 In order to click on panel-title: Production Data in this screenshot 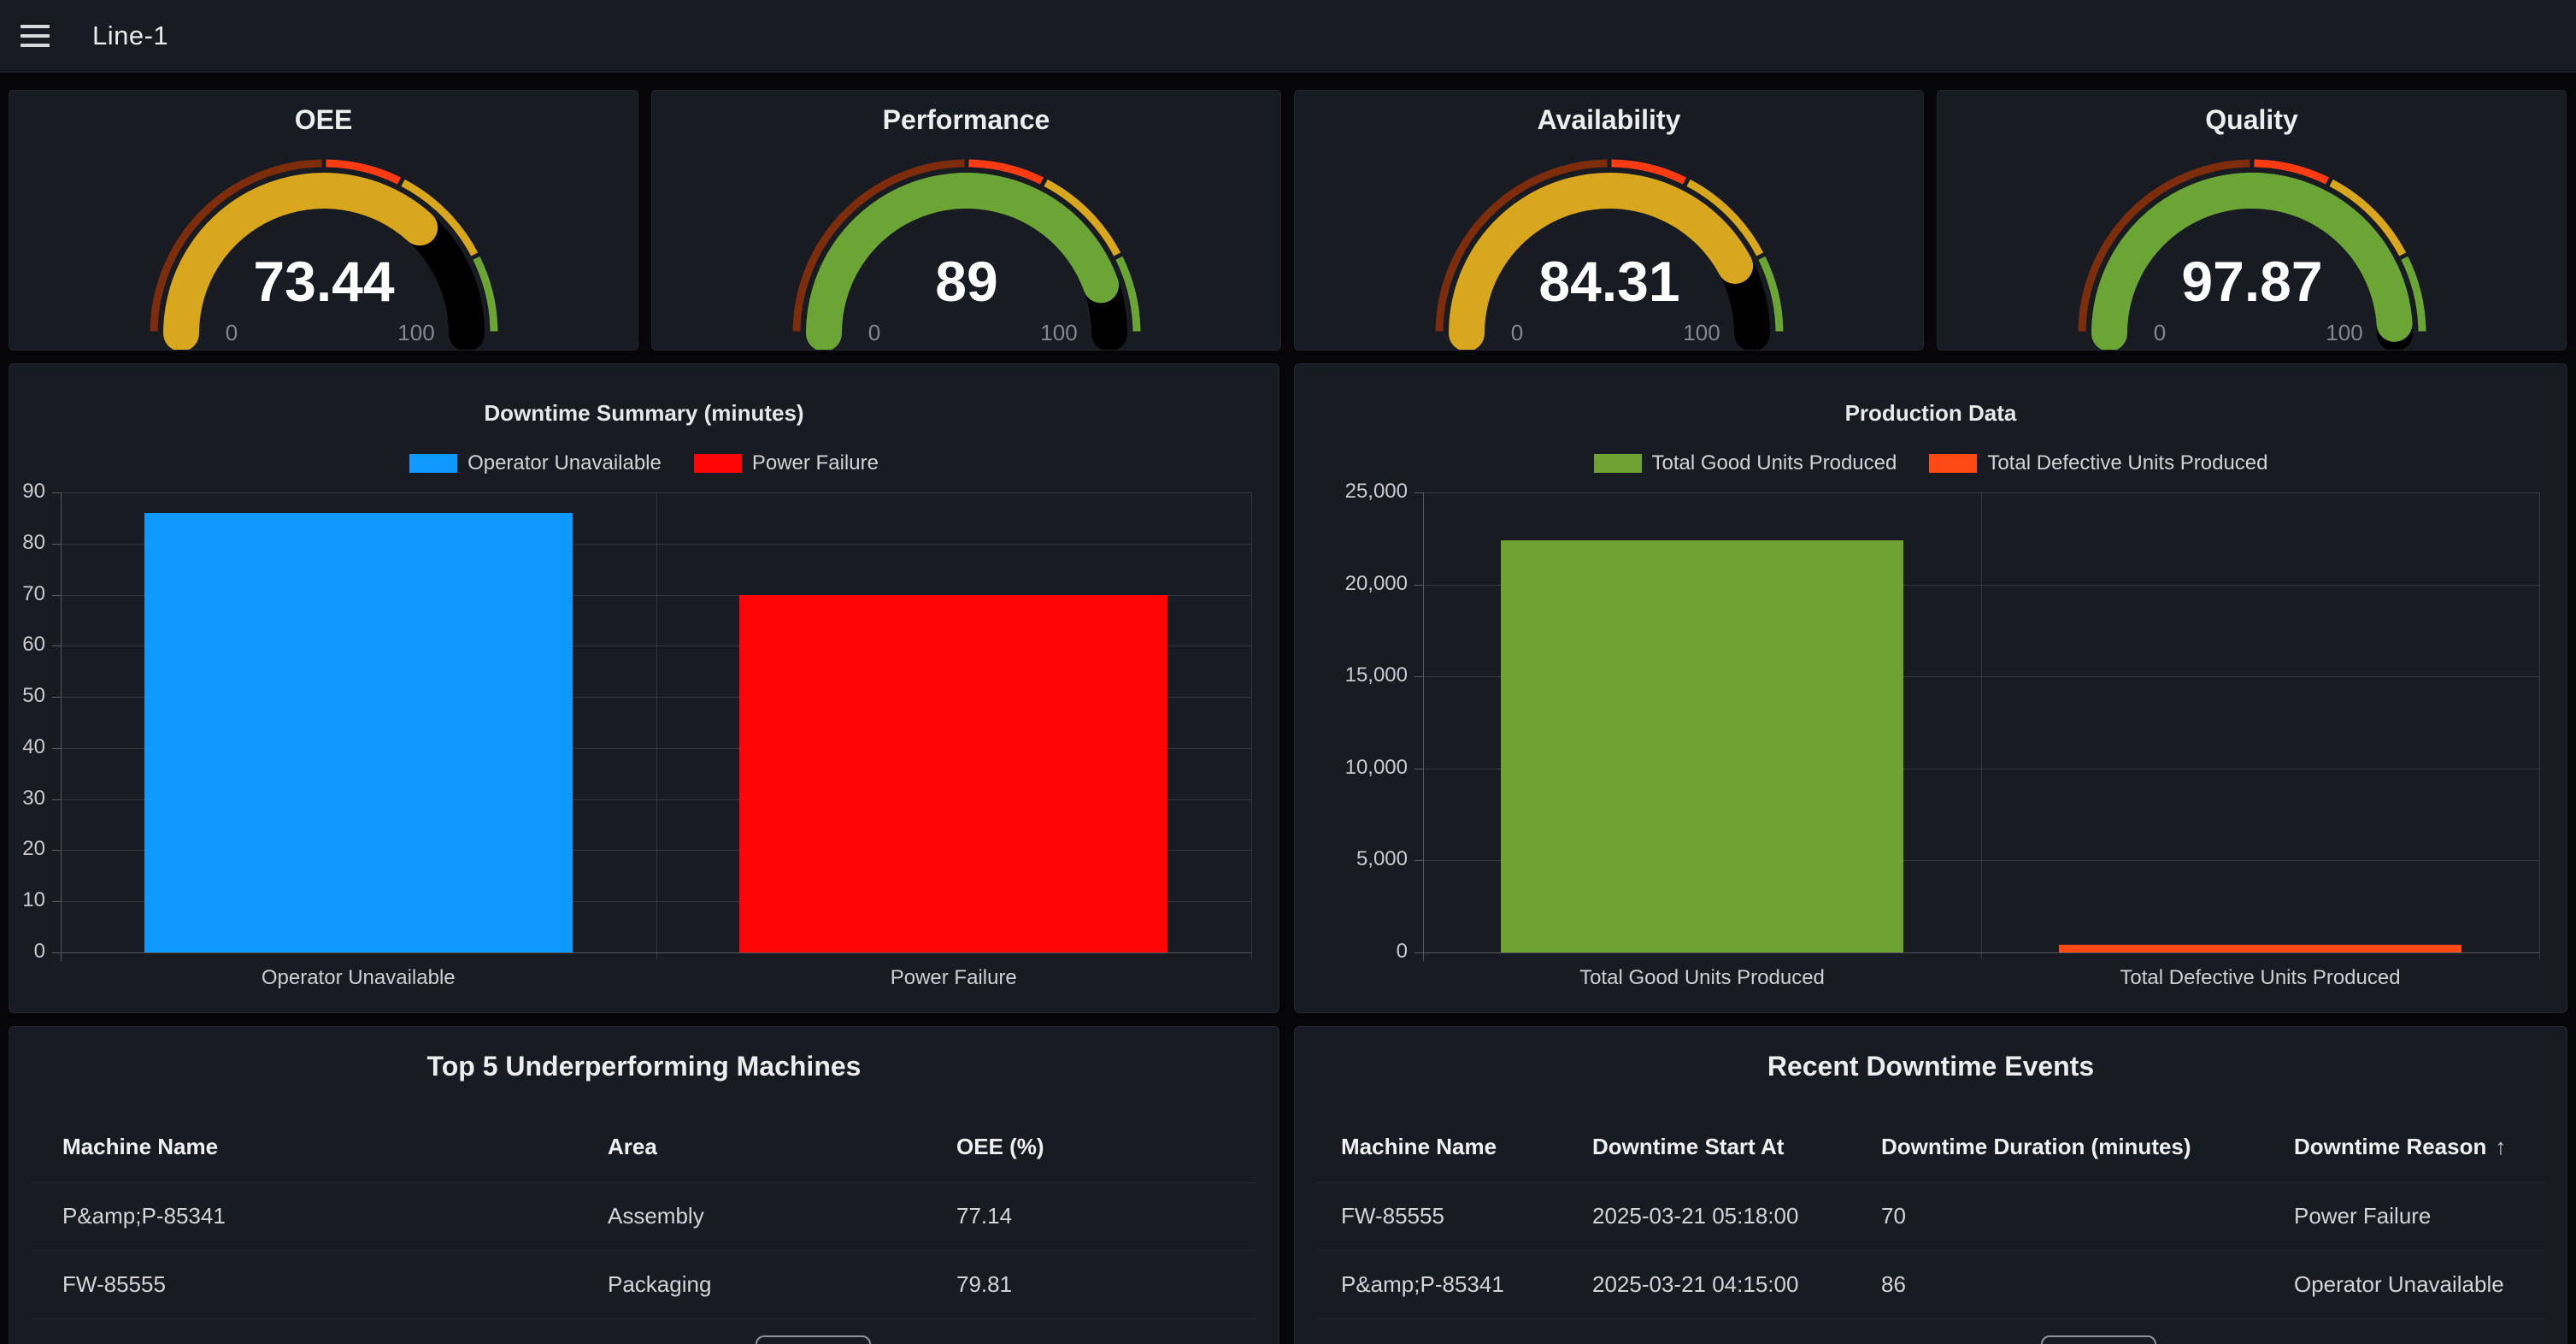, I will do `click(1930, 413)`.